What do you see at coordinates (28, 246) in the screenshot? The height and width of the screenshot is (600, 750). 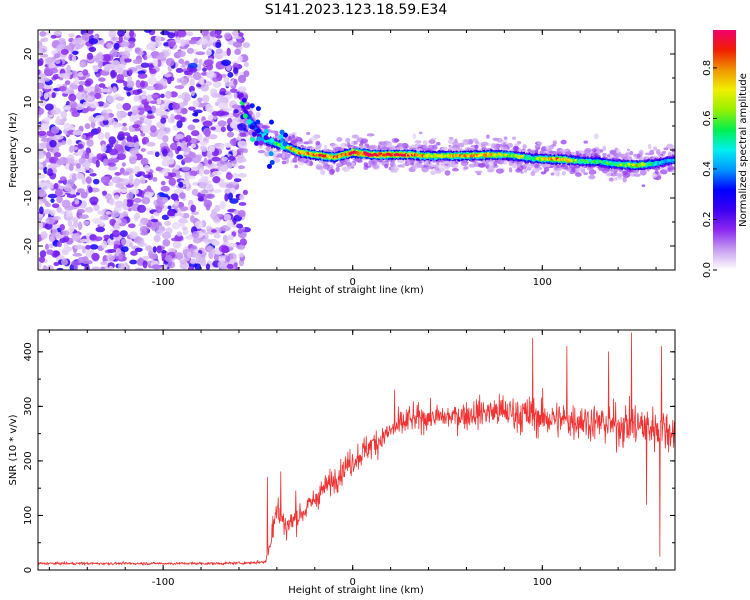 I see `spectrogram-ytick-label: -20` at bounding box center [28, 246].